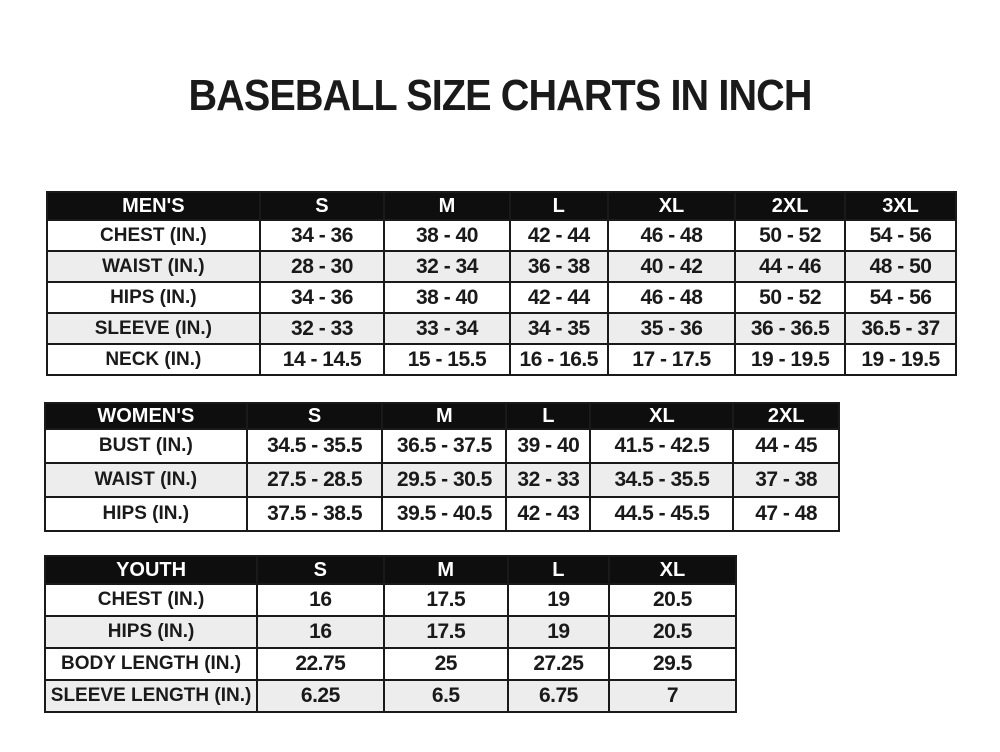 This screenshot has width=1000, height=752. What do you see at coordinates (671, 328) in the screenshot?
I see `size-value-cell: 35 - 36` at bounding box center [671, 328].